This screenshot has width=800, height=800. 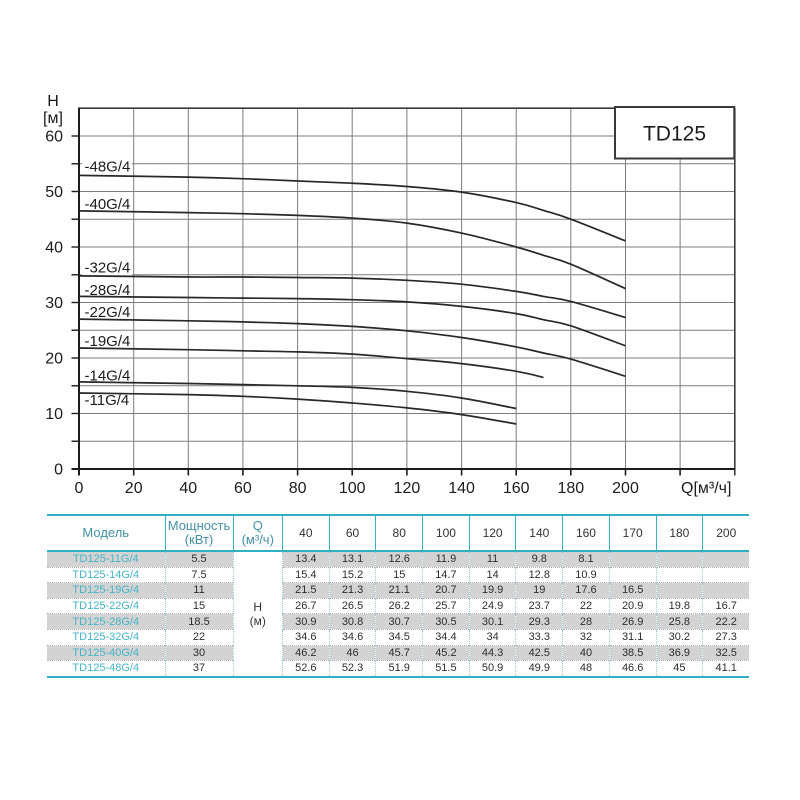 What do you see at coordinates (108, 341) in the screenshot?
I see `svg-text: -19G/4` at bounding box center [108, 341].